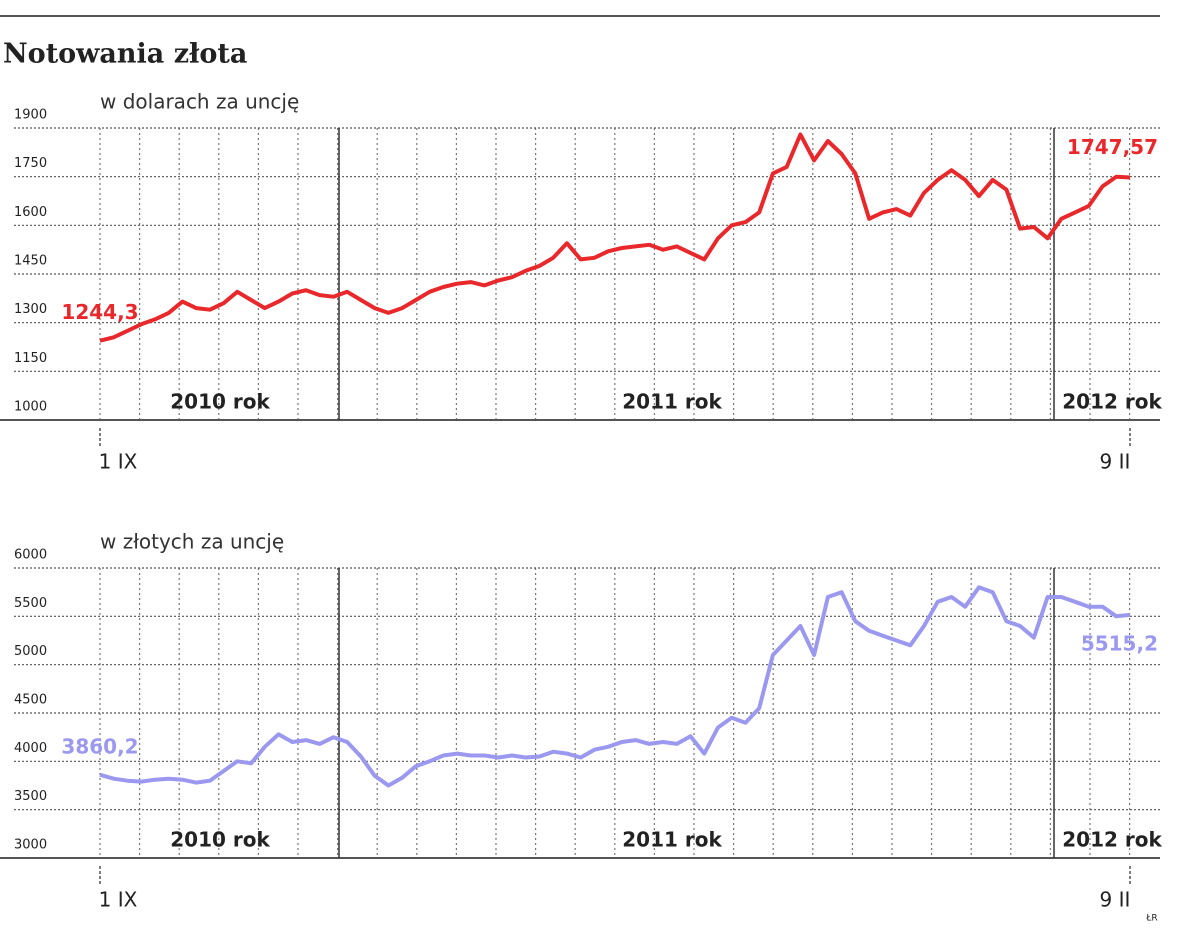  What do you see at coordinates (30, 555) in the screenshot?
I see `y-tick-label: 6000` at bounding box center [30, 555].